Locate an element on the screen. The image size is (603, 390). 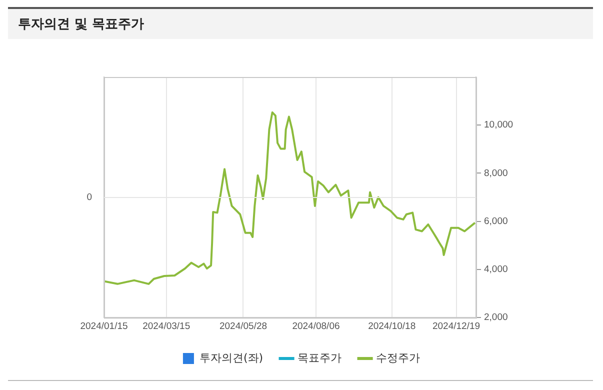
y2-tick-label: 10,000 is located at coordinates (499, 125).